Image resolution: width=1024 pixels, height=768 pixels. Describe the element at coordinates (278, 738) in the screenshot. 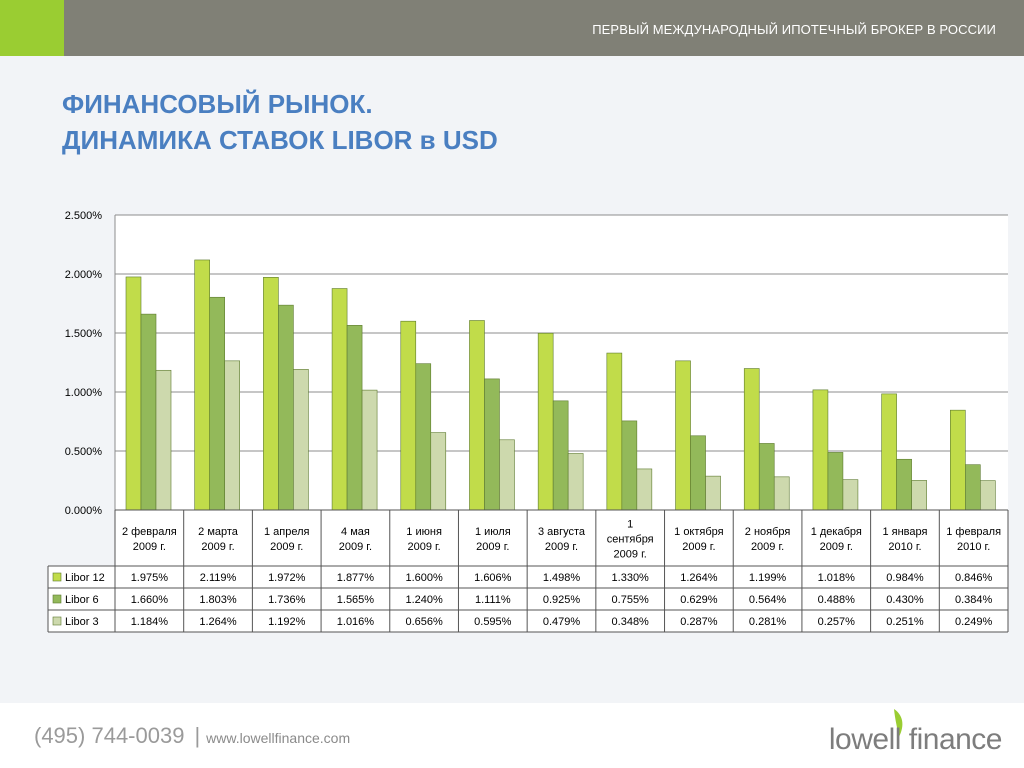

I see `website-link: www.lowellfinance.com` at that location.